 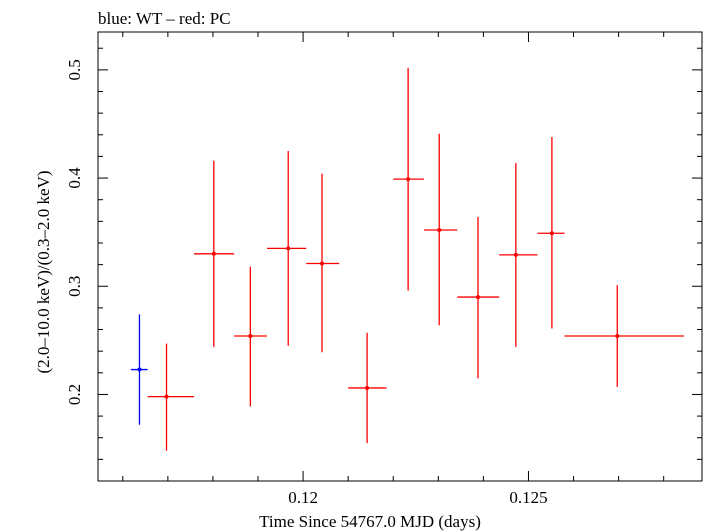 What do you see at coordinates (303, 497) in the screenshot?
I see `x-tick-label: 0.12` at bounding box center [303, 497].